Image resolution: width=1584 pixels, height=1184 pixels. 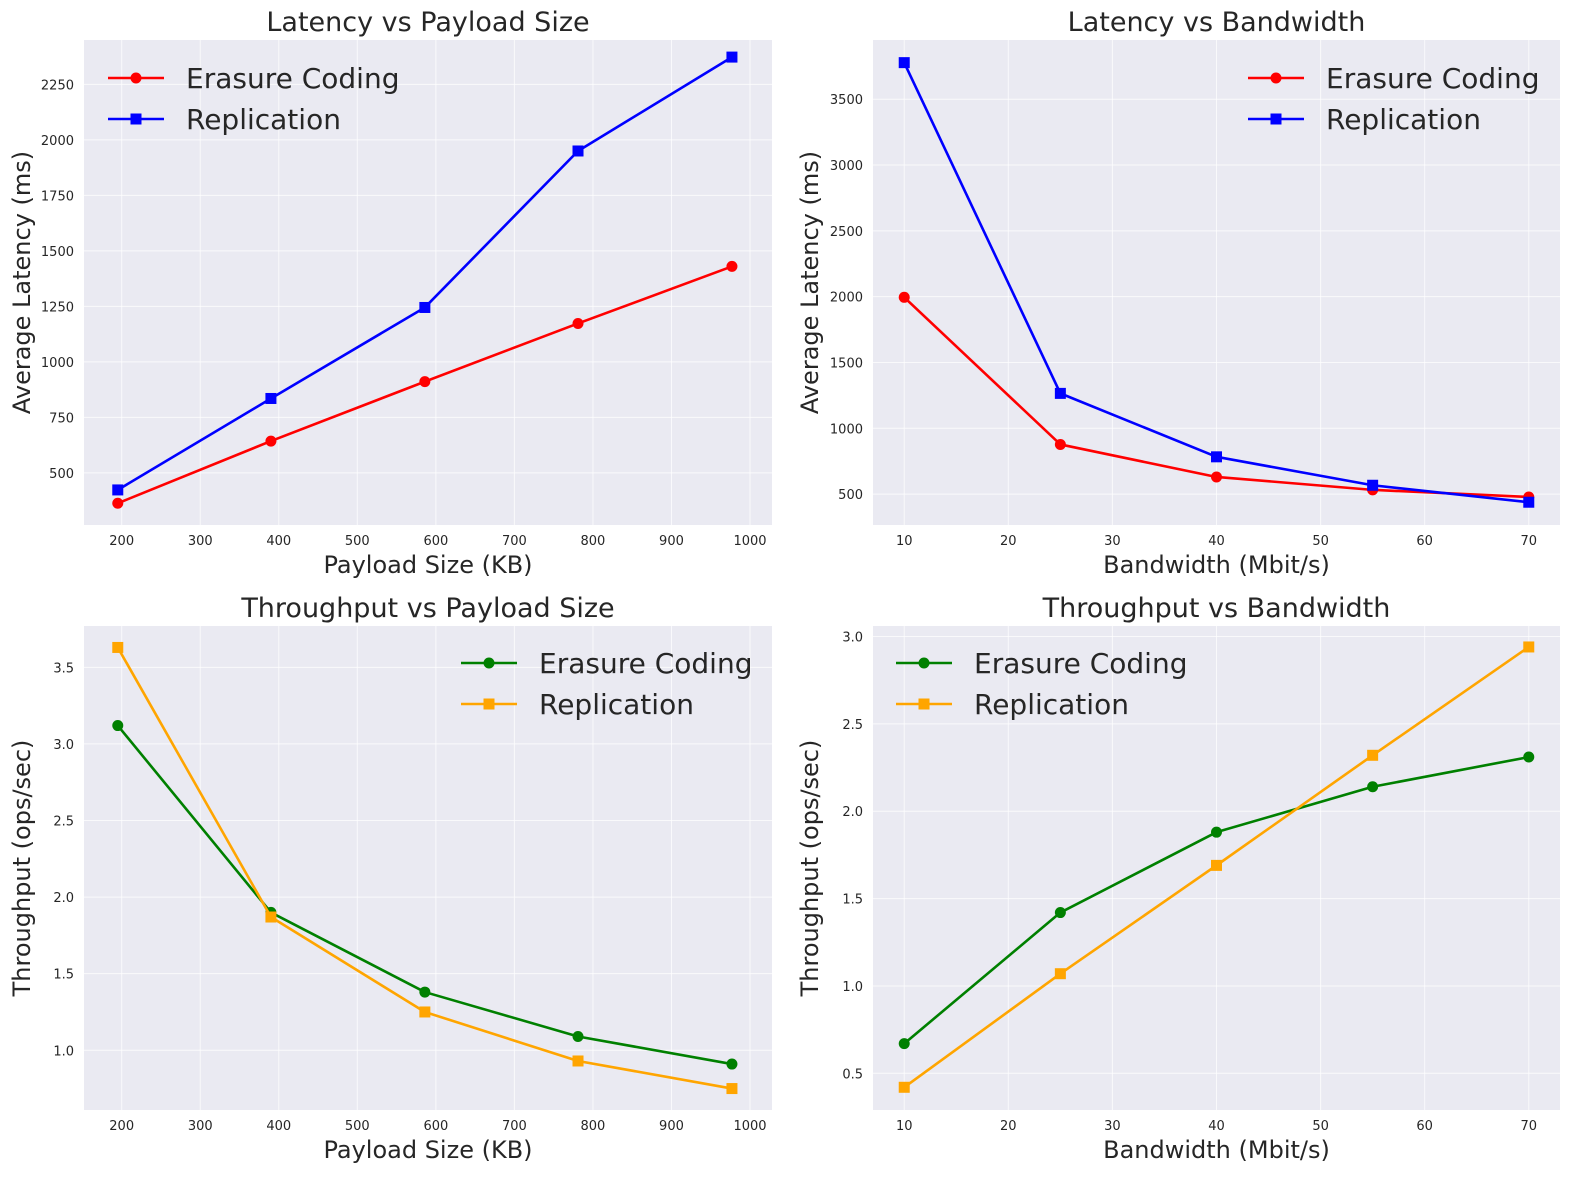 What do you see at coordinates (57, 196) in the screenshot?
I see `y-tick-label: 1750` at bounding box center [57, 196].